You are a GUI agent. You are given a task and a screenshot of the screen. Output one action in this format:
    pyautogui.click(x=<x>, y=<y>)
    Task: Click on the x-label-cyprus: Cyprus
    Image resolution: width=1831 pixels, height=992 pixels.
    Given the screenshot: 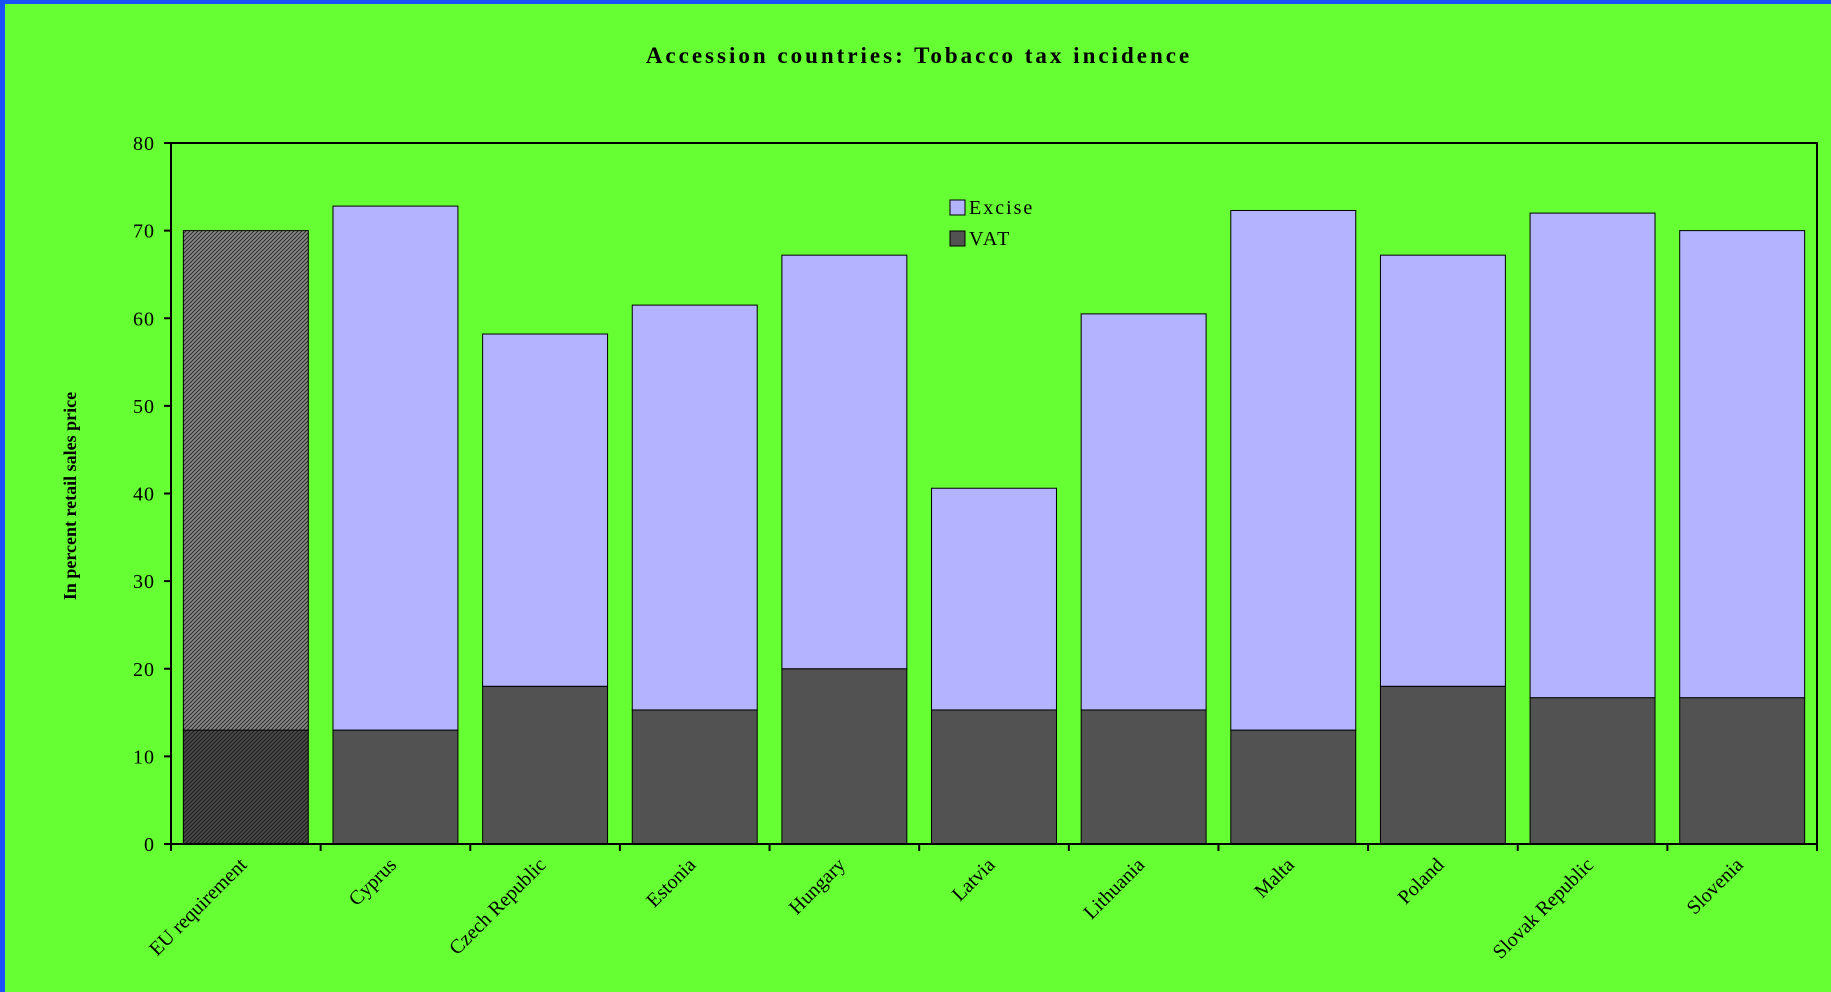 What is the action you would take?
    pyautogui.click(x=373, y=882)
    